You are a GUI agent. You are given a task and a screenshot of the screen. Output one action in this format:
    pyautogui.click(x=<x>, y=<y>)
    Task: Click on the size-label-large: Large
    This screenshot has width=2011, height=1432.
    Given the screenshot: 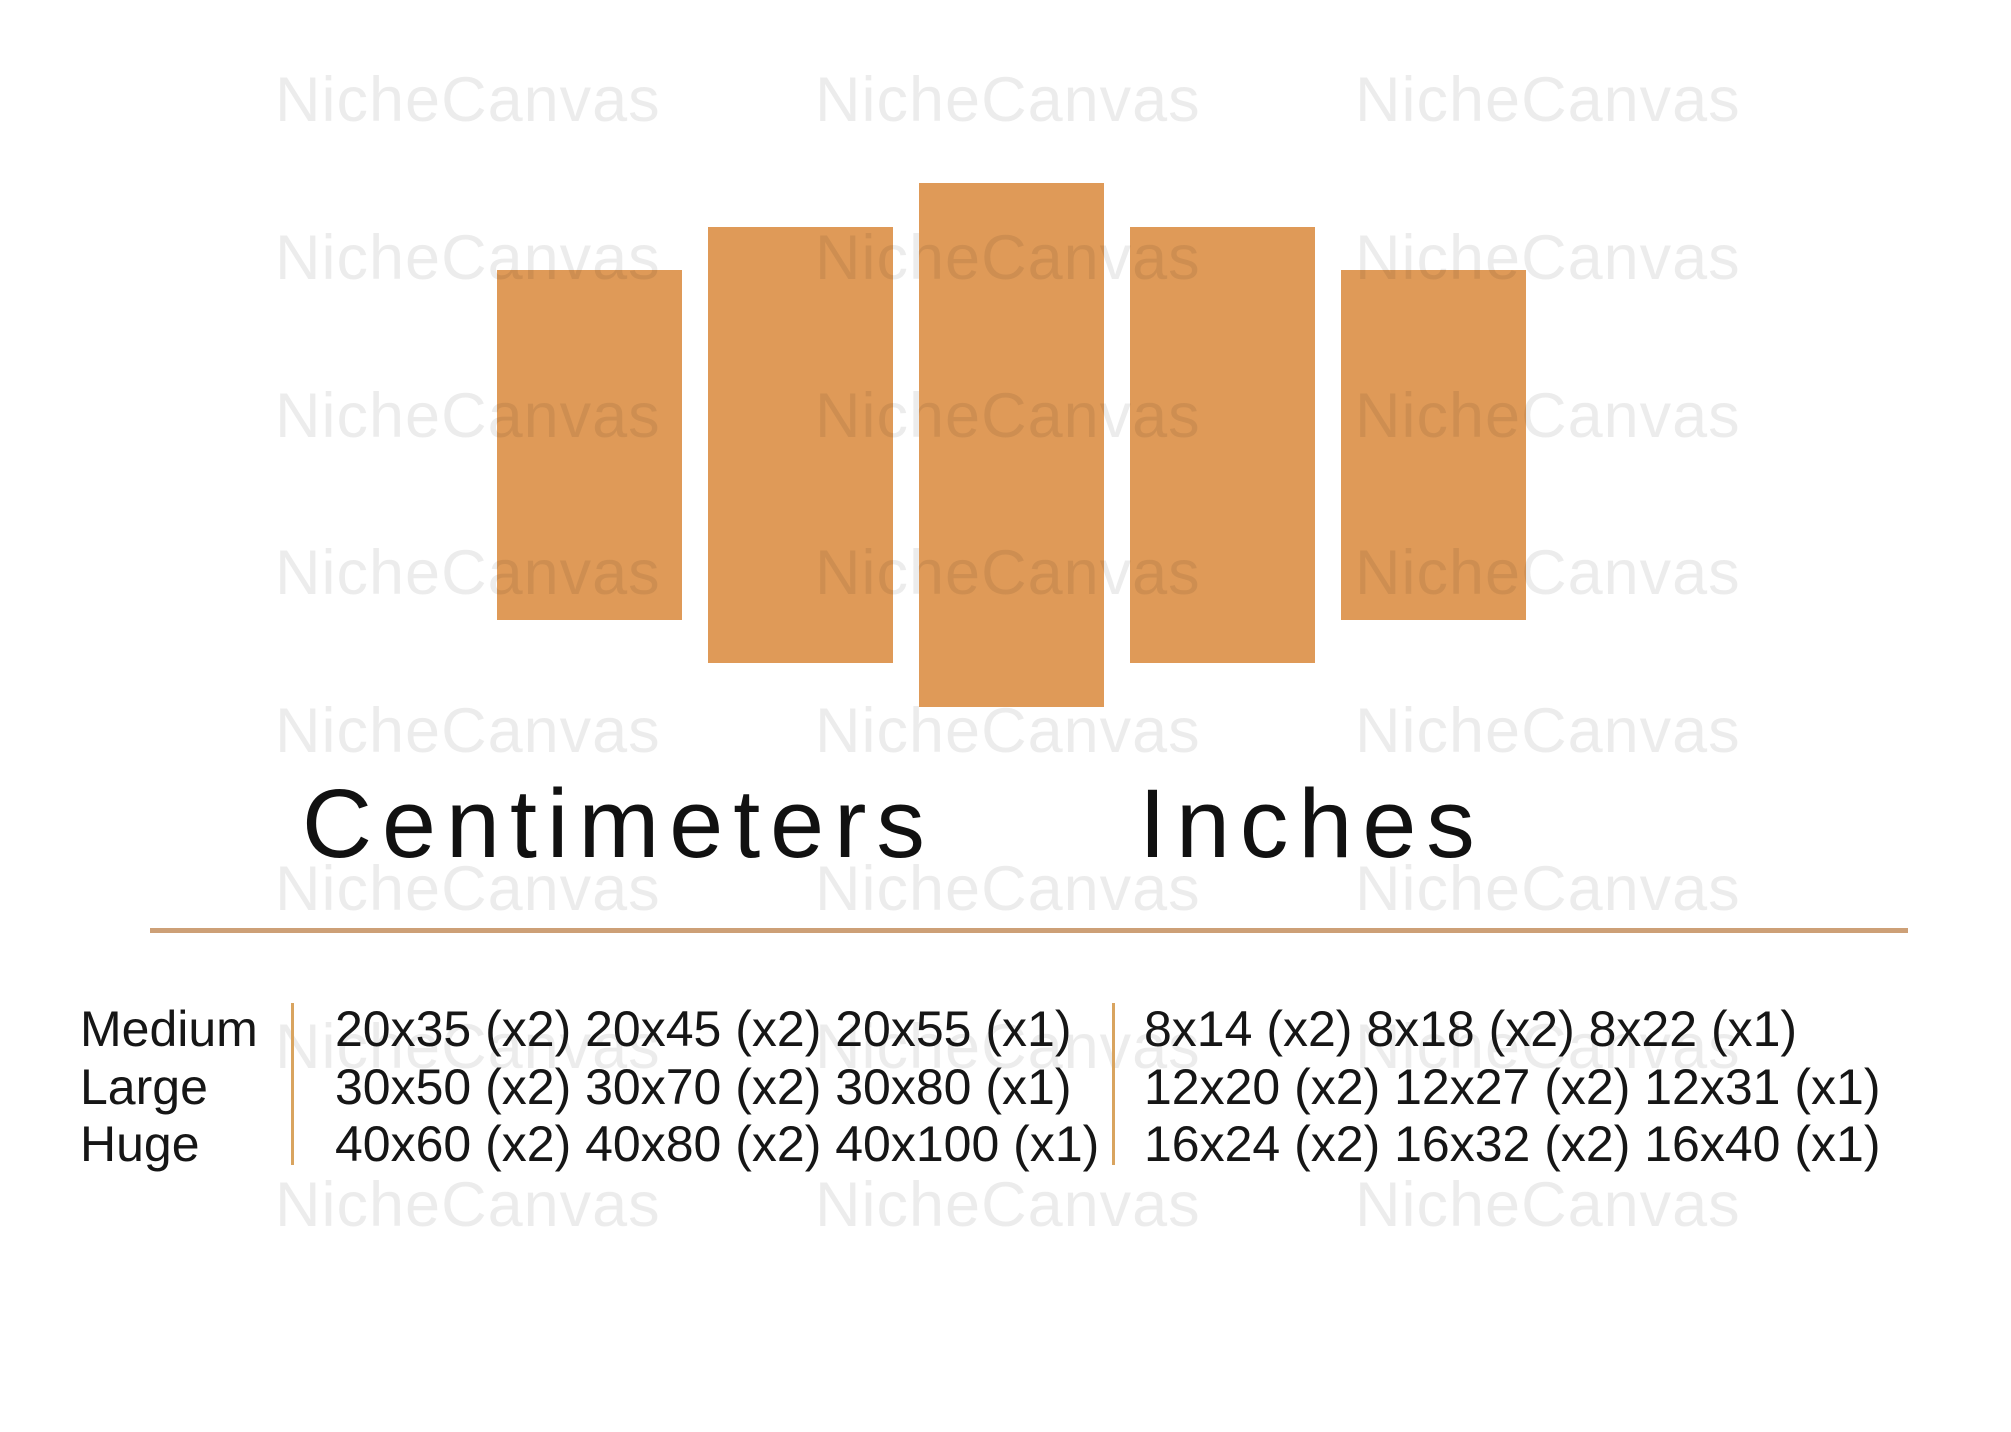 What is the action you would take?
    pyautogui.click(x=144, y=1086)
    